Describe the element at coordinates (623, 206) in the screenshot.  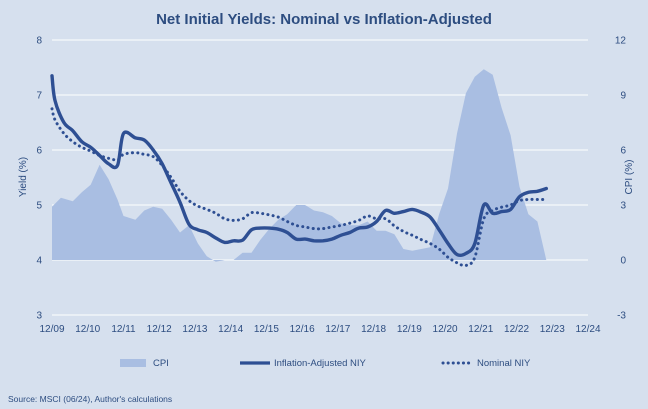
I see `right-tick-label: 3` at that location.